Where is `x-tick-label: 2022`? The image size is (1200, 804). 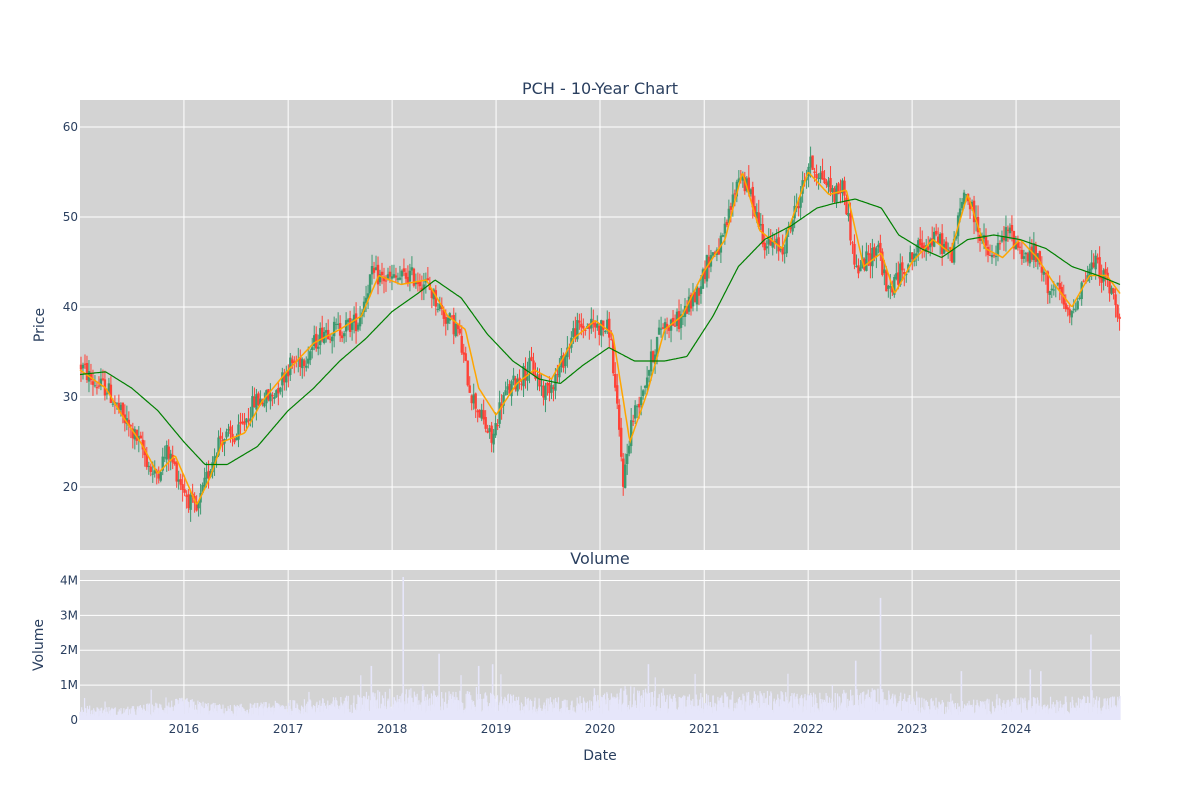 x-tick-label: 2022 is located at coordinates (808, 729).